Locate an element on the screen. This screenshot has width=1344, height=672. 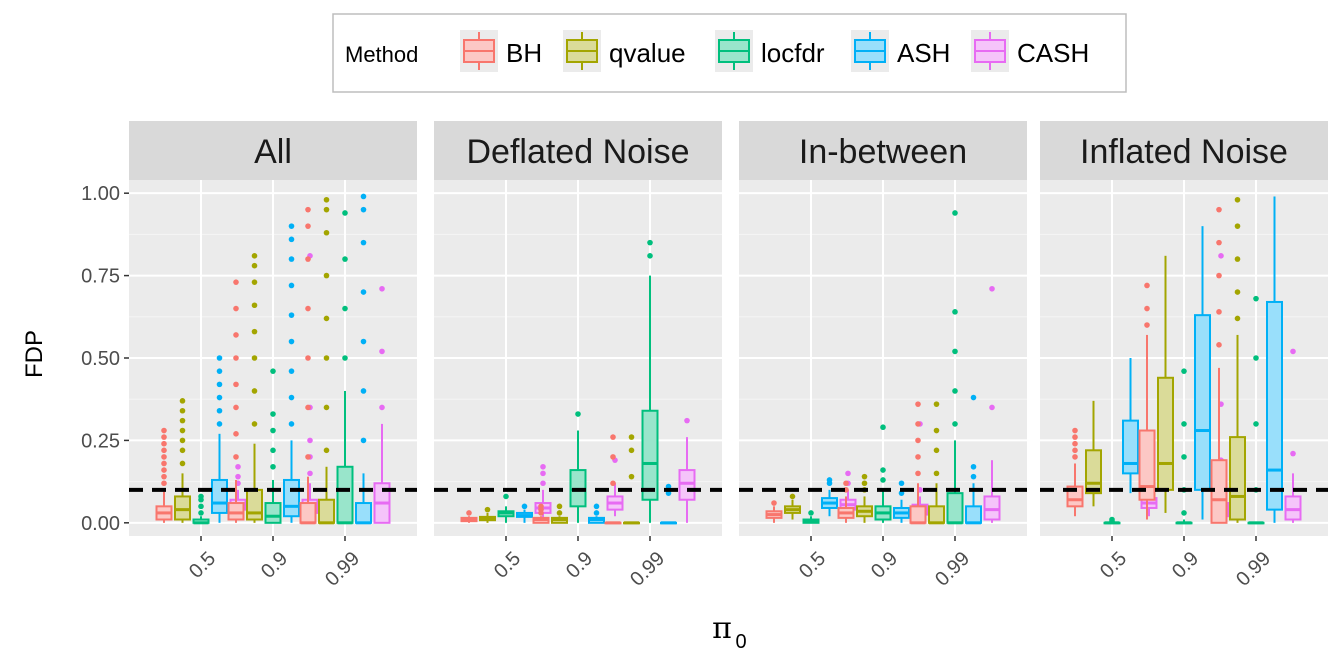
box-all-0-99-qvalue is located at coordinates (326, 360).